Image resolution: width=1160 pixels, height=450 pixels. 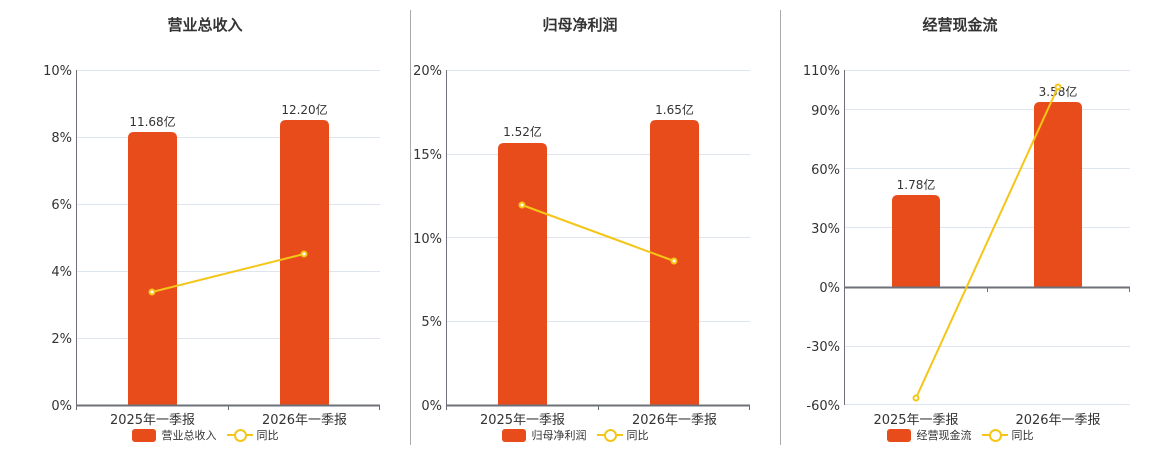 What do you see at coordinates (944, 435) in the screenshot?
I see `legend-bar-label: 经营现金流` at bounding box center [944, 435].